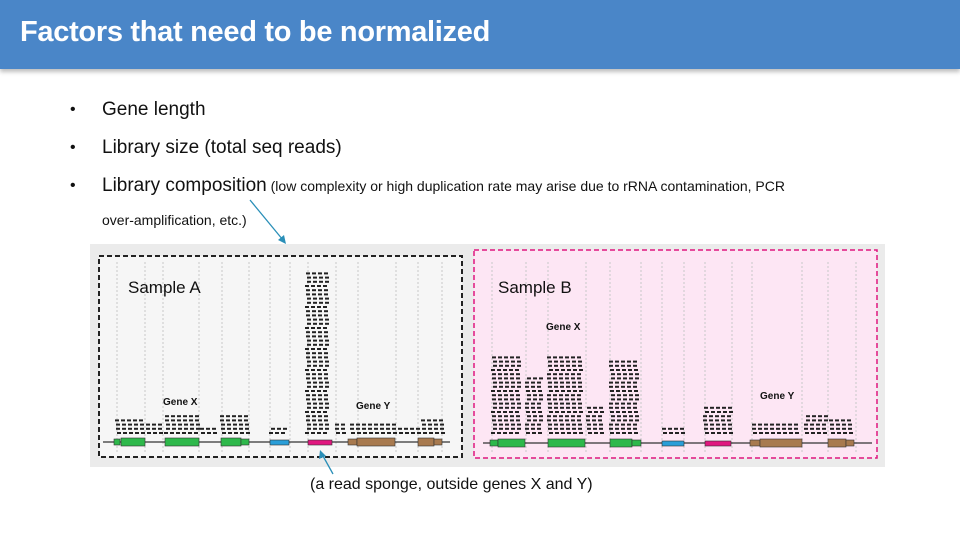 This screenshot has height=540, width=960. Describe the element at coordinates (451, 484) in the screenshot. I see `read-sponge-caption: (a read sponge, outside genes X and Y)` at that location.